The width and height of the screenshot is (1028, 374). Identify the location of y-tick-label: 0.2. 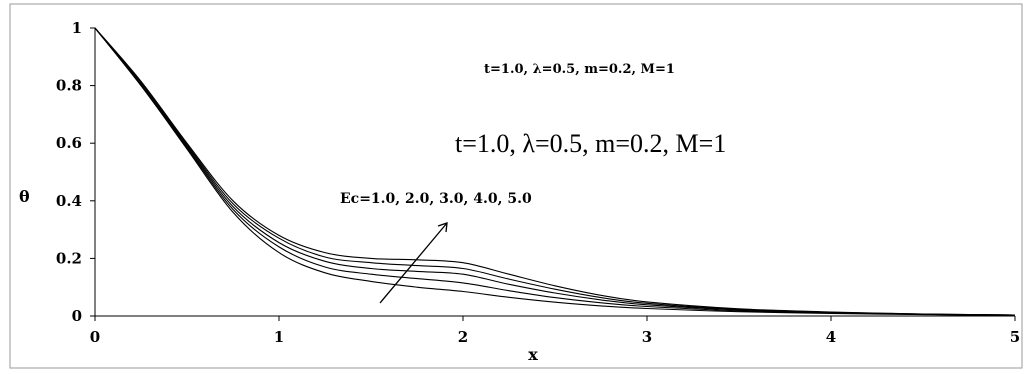
(69, 258).